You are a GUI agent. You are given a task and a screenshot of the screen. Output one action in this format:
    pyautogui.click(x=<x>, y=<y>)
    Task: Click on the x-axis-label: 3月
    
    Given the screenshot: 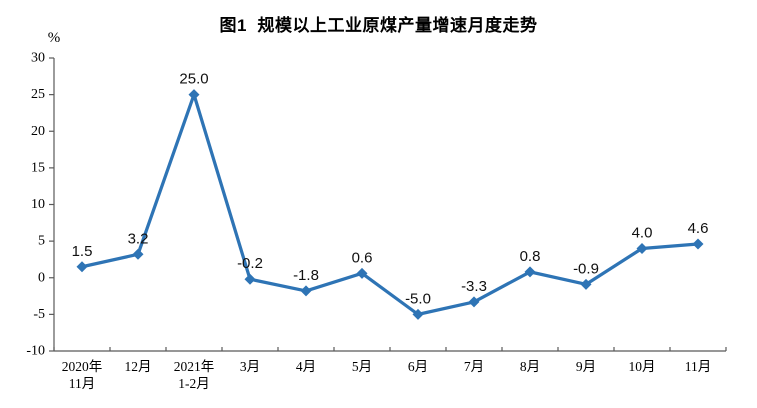 What is the action you would take?
    pyautogui.click(x=250, y=366)
    